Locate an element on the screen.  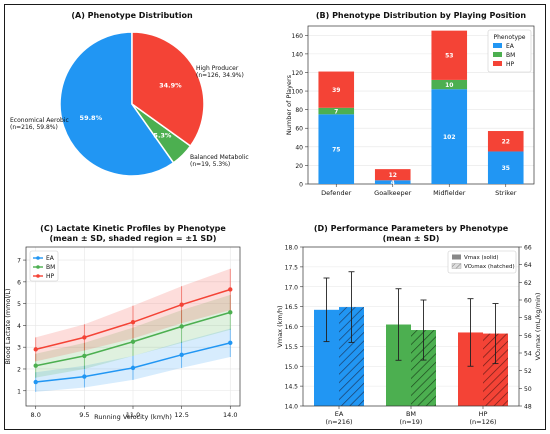
panel-d-ylabel: Vmax (km/h) is located at coordinates (280, 326).